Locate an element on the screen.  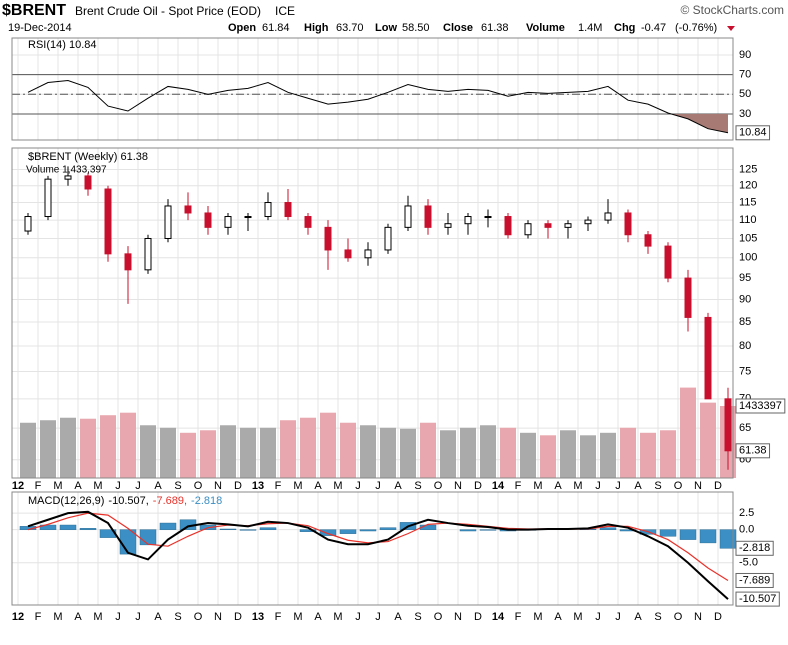
open-value: 61.84 is located at coordinates (276, 28).